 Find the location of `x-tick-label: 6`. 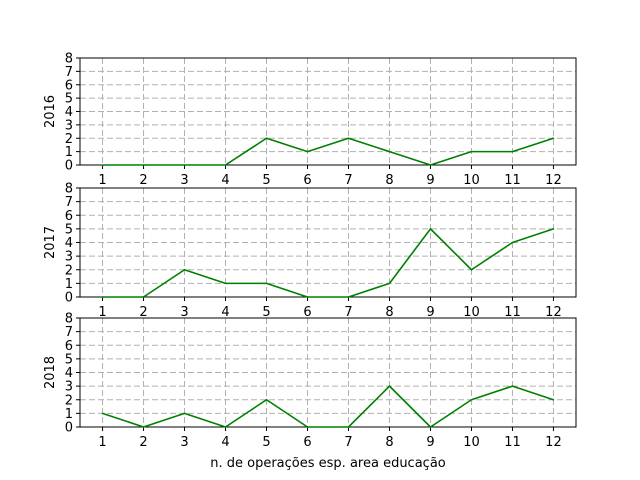

x-tick-label: 6 is located at coordinates (307, 312).